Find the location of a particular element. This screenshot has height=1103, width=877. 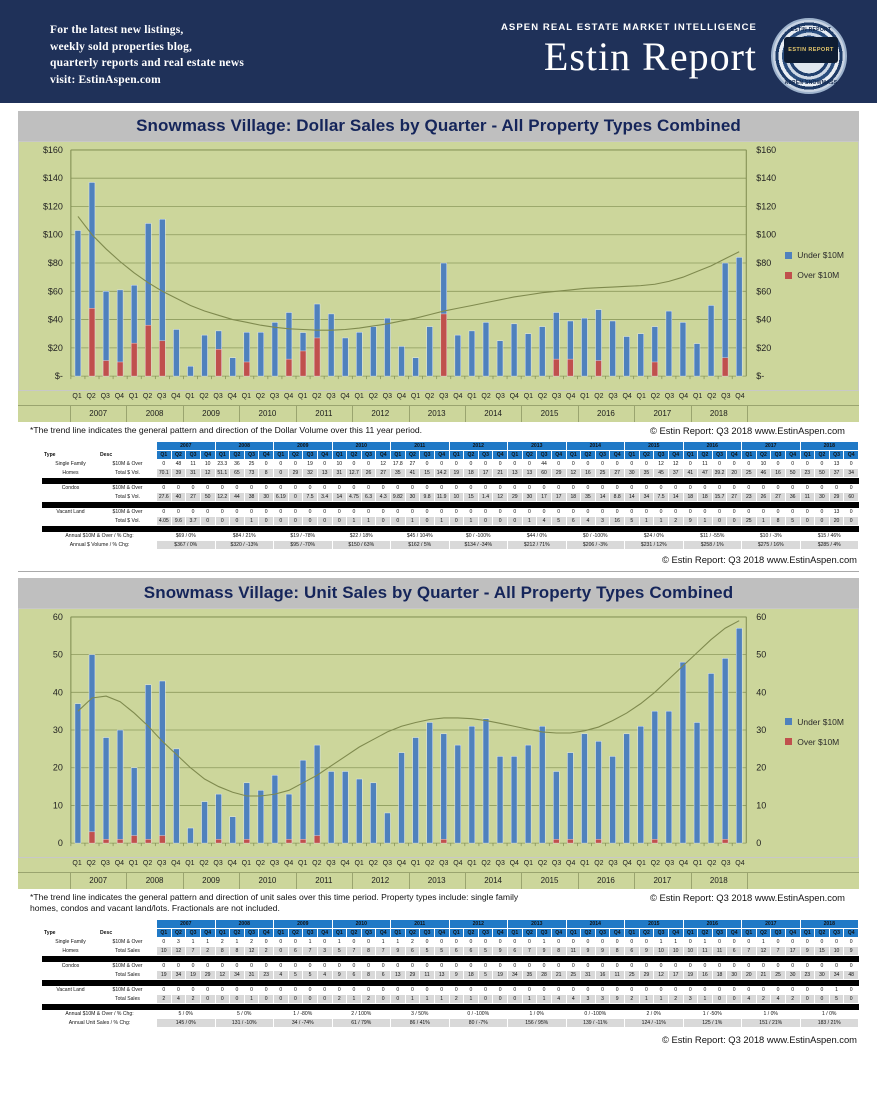

table-cell: 40 is located at coordinates (178, 496).